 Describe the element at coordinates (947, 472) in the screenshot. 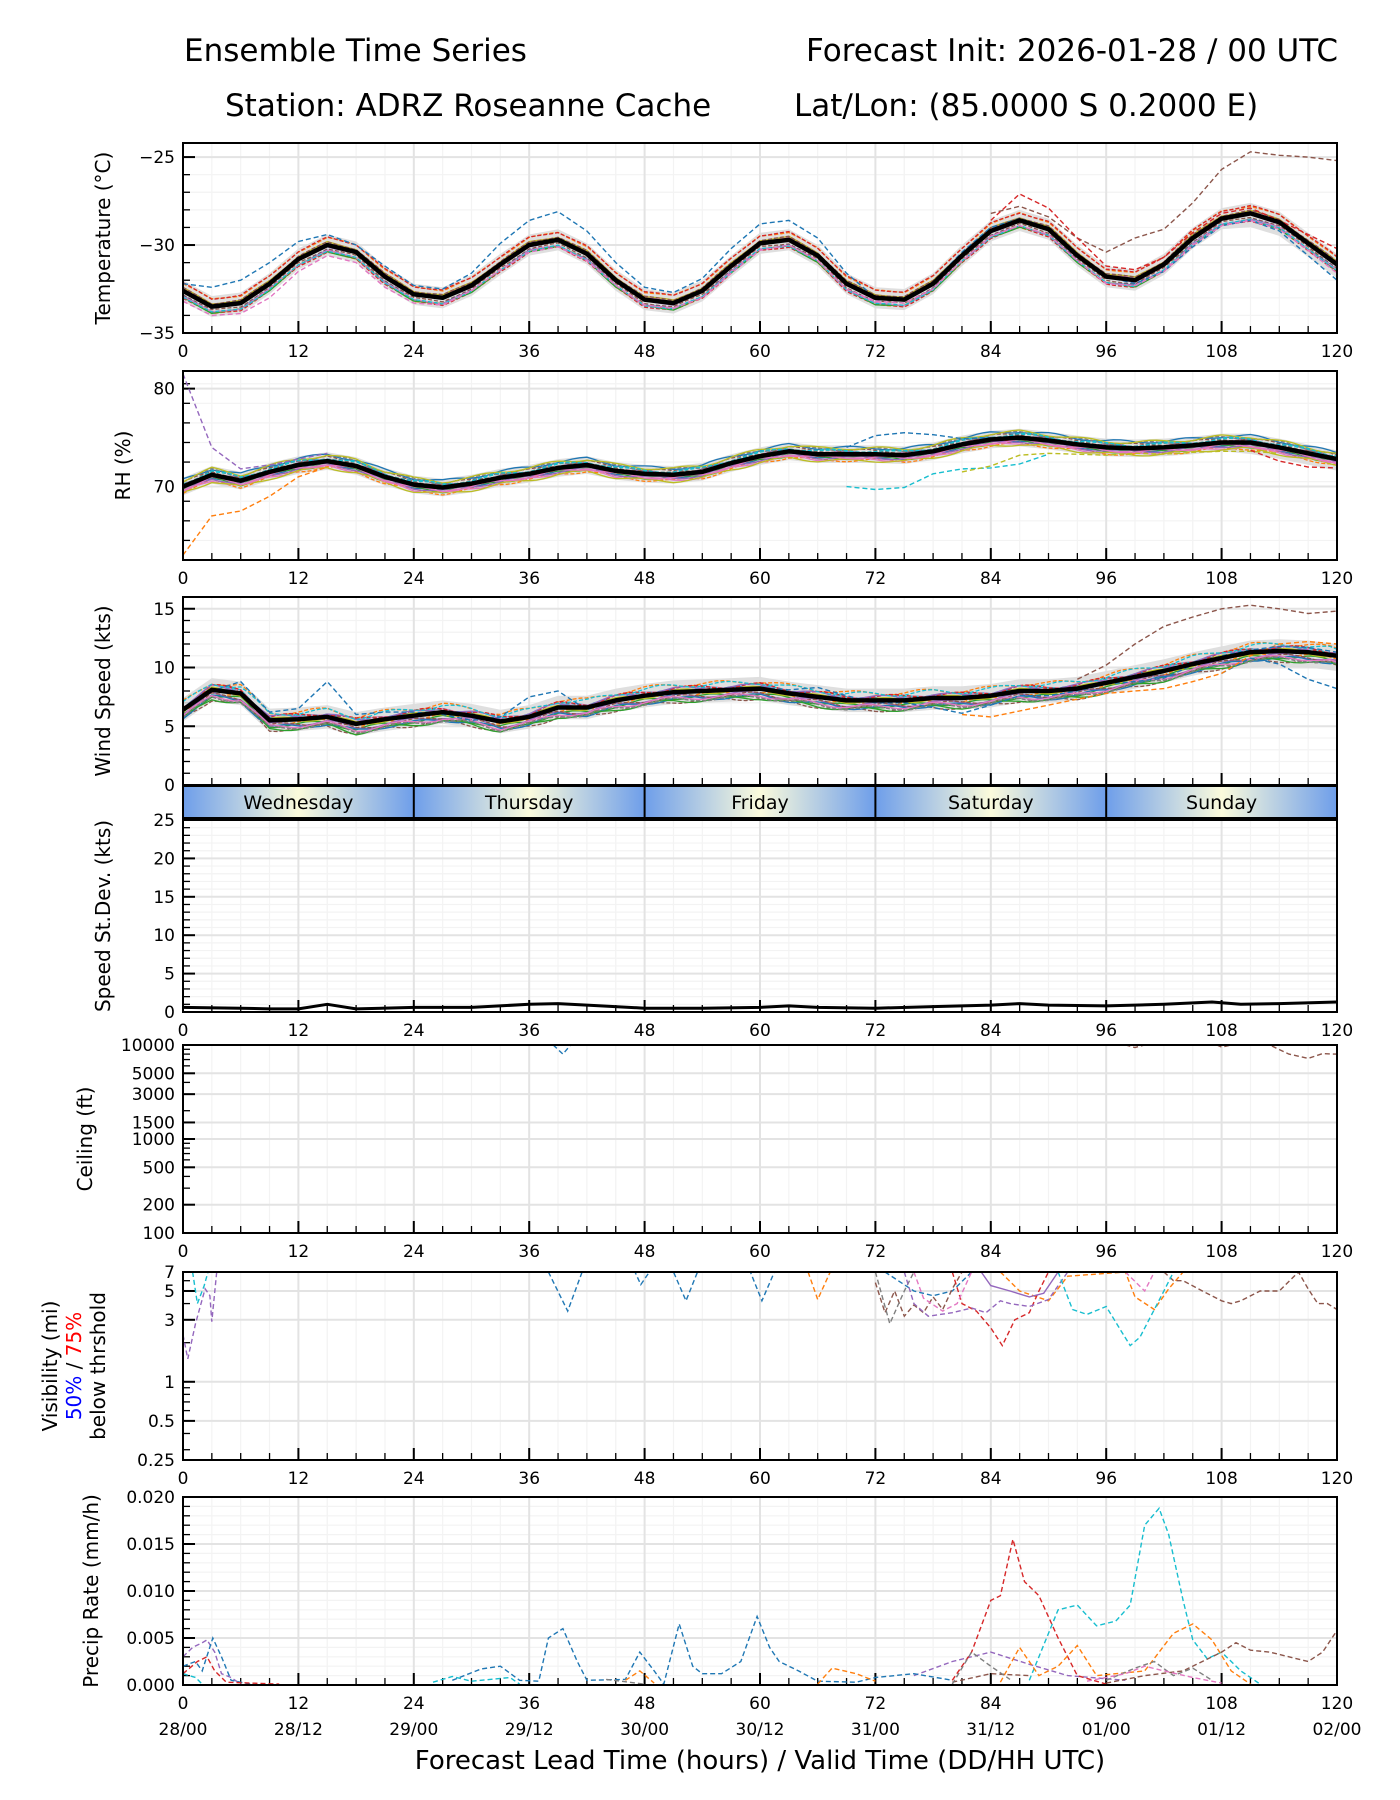

I see `ensemble-member-member-cyan` at that location.